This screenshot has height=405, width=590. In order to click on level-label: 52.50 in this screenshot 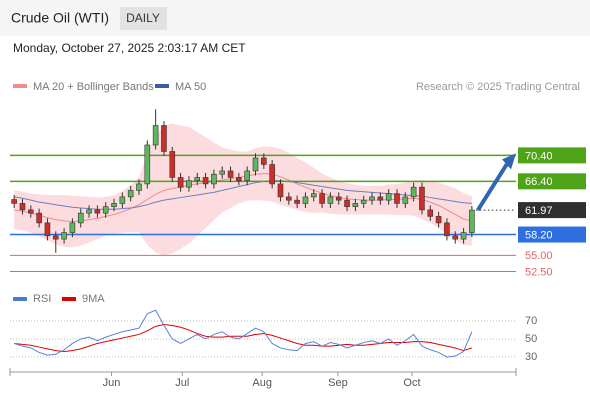, I will do `click(539, 272)`.